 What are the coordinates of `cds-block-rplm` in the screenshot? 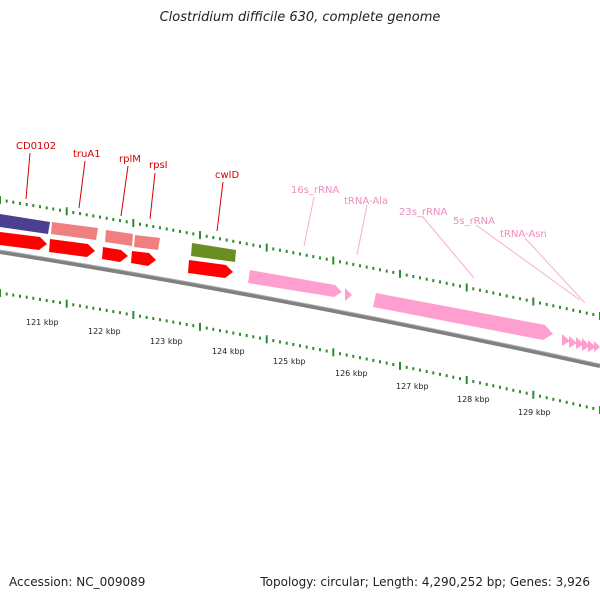 It's located at (119, 238).